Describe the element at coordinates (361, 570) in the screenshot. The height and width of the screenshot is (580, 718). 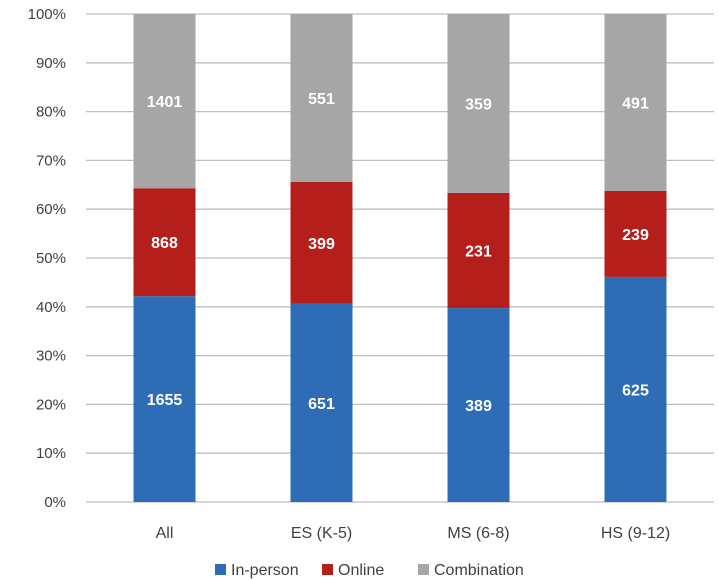
I see `legend-label: Online` at that location.